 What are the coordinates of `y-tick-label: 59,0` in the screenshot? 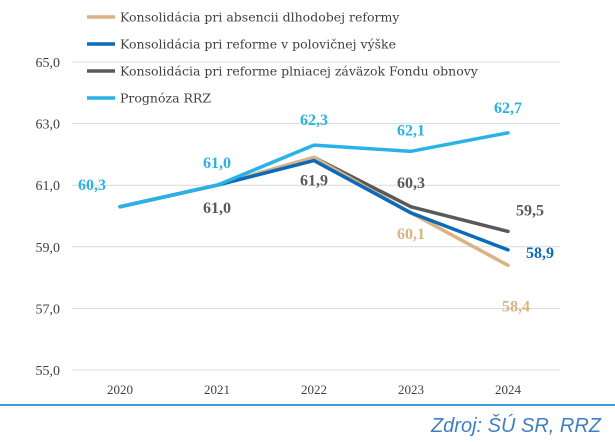 It's located at (48, 248).